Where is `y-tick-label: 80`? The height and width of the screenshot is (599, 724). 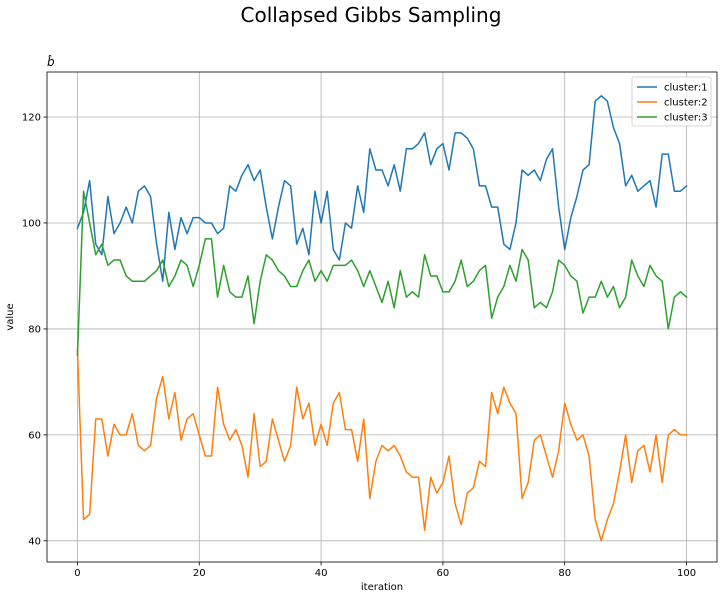 y-tick-label: 80 is located at coordinates (34, 329).